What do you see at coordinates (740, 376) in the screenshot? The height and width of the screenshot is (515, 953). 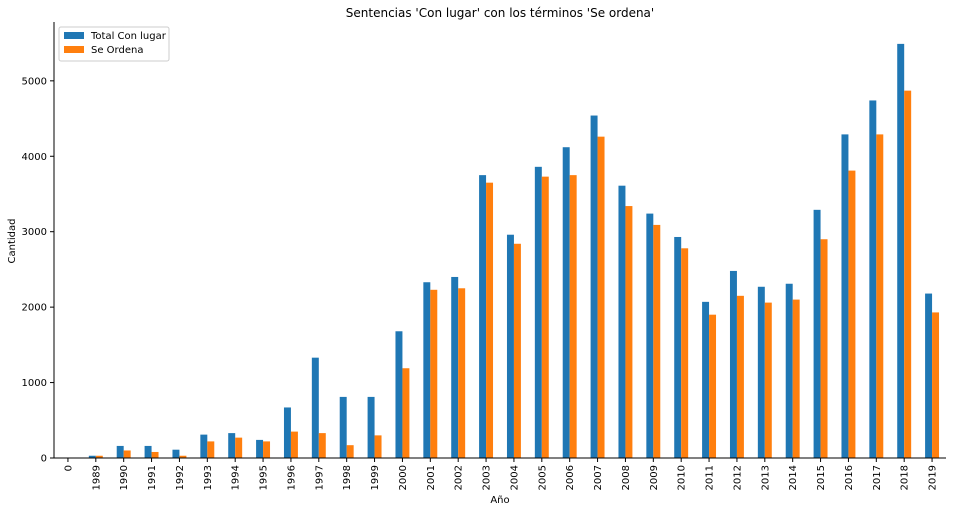 I see `bar-ordena-2012` at bounding box center [740, 376].